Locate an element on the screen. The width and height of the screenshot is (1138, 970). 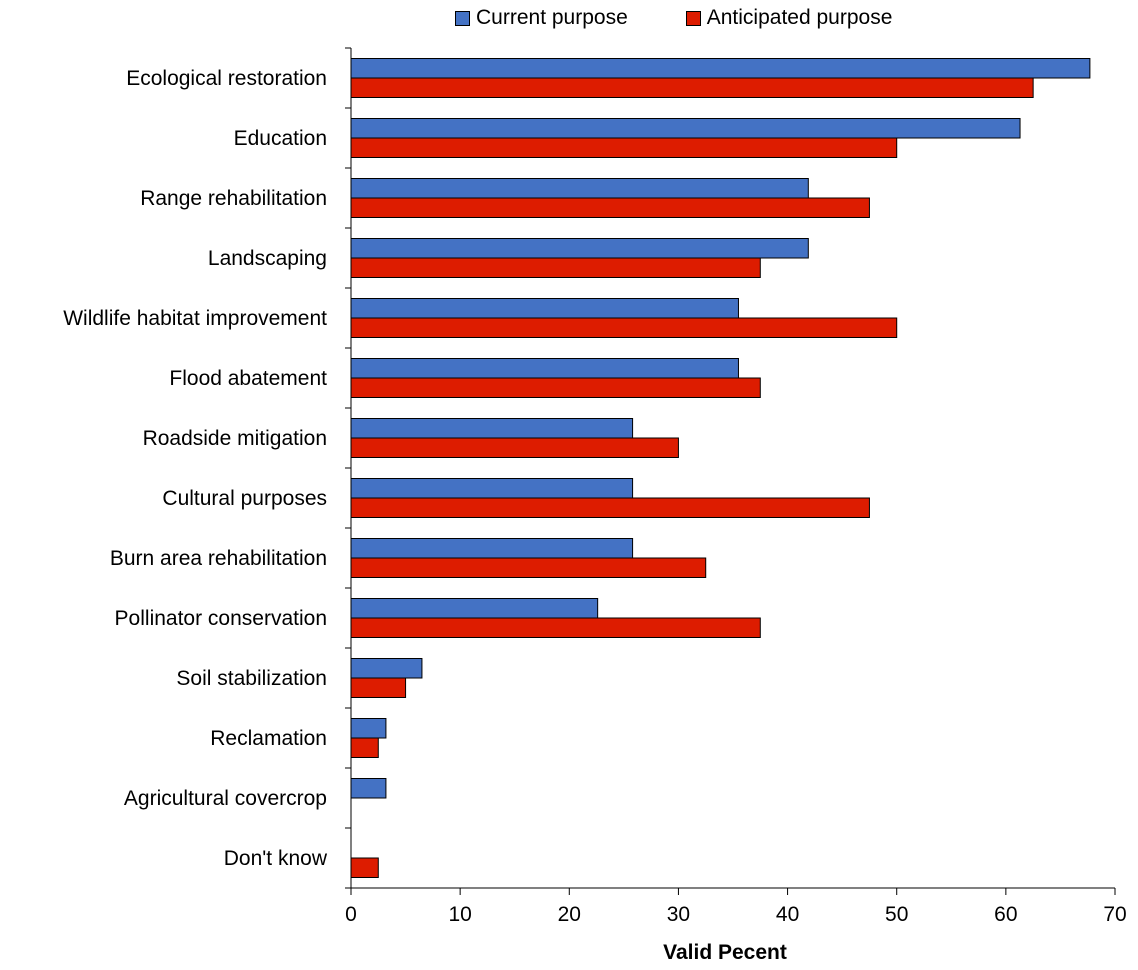
bar-anticipated-purpose-pollinator-conservation is located at coordinates (555, 627).